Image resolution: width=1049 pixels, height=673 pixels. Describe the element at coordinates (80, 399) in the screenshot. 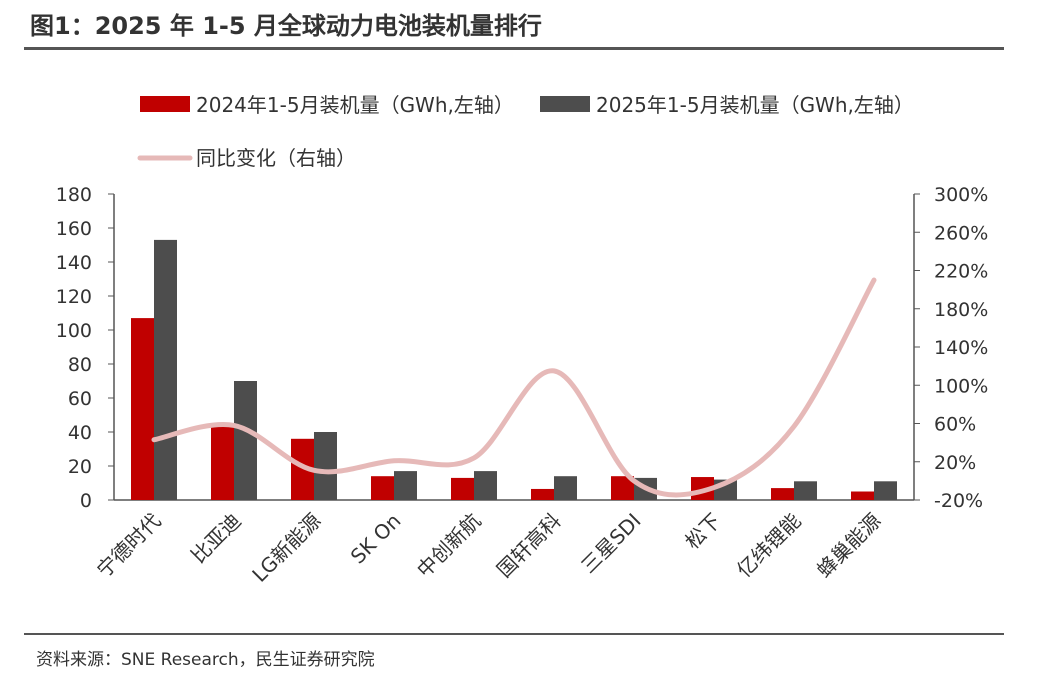

I see `left-tick-label: 60` at that location.